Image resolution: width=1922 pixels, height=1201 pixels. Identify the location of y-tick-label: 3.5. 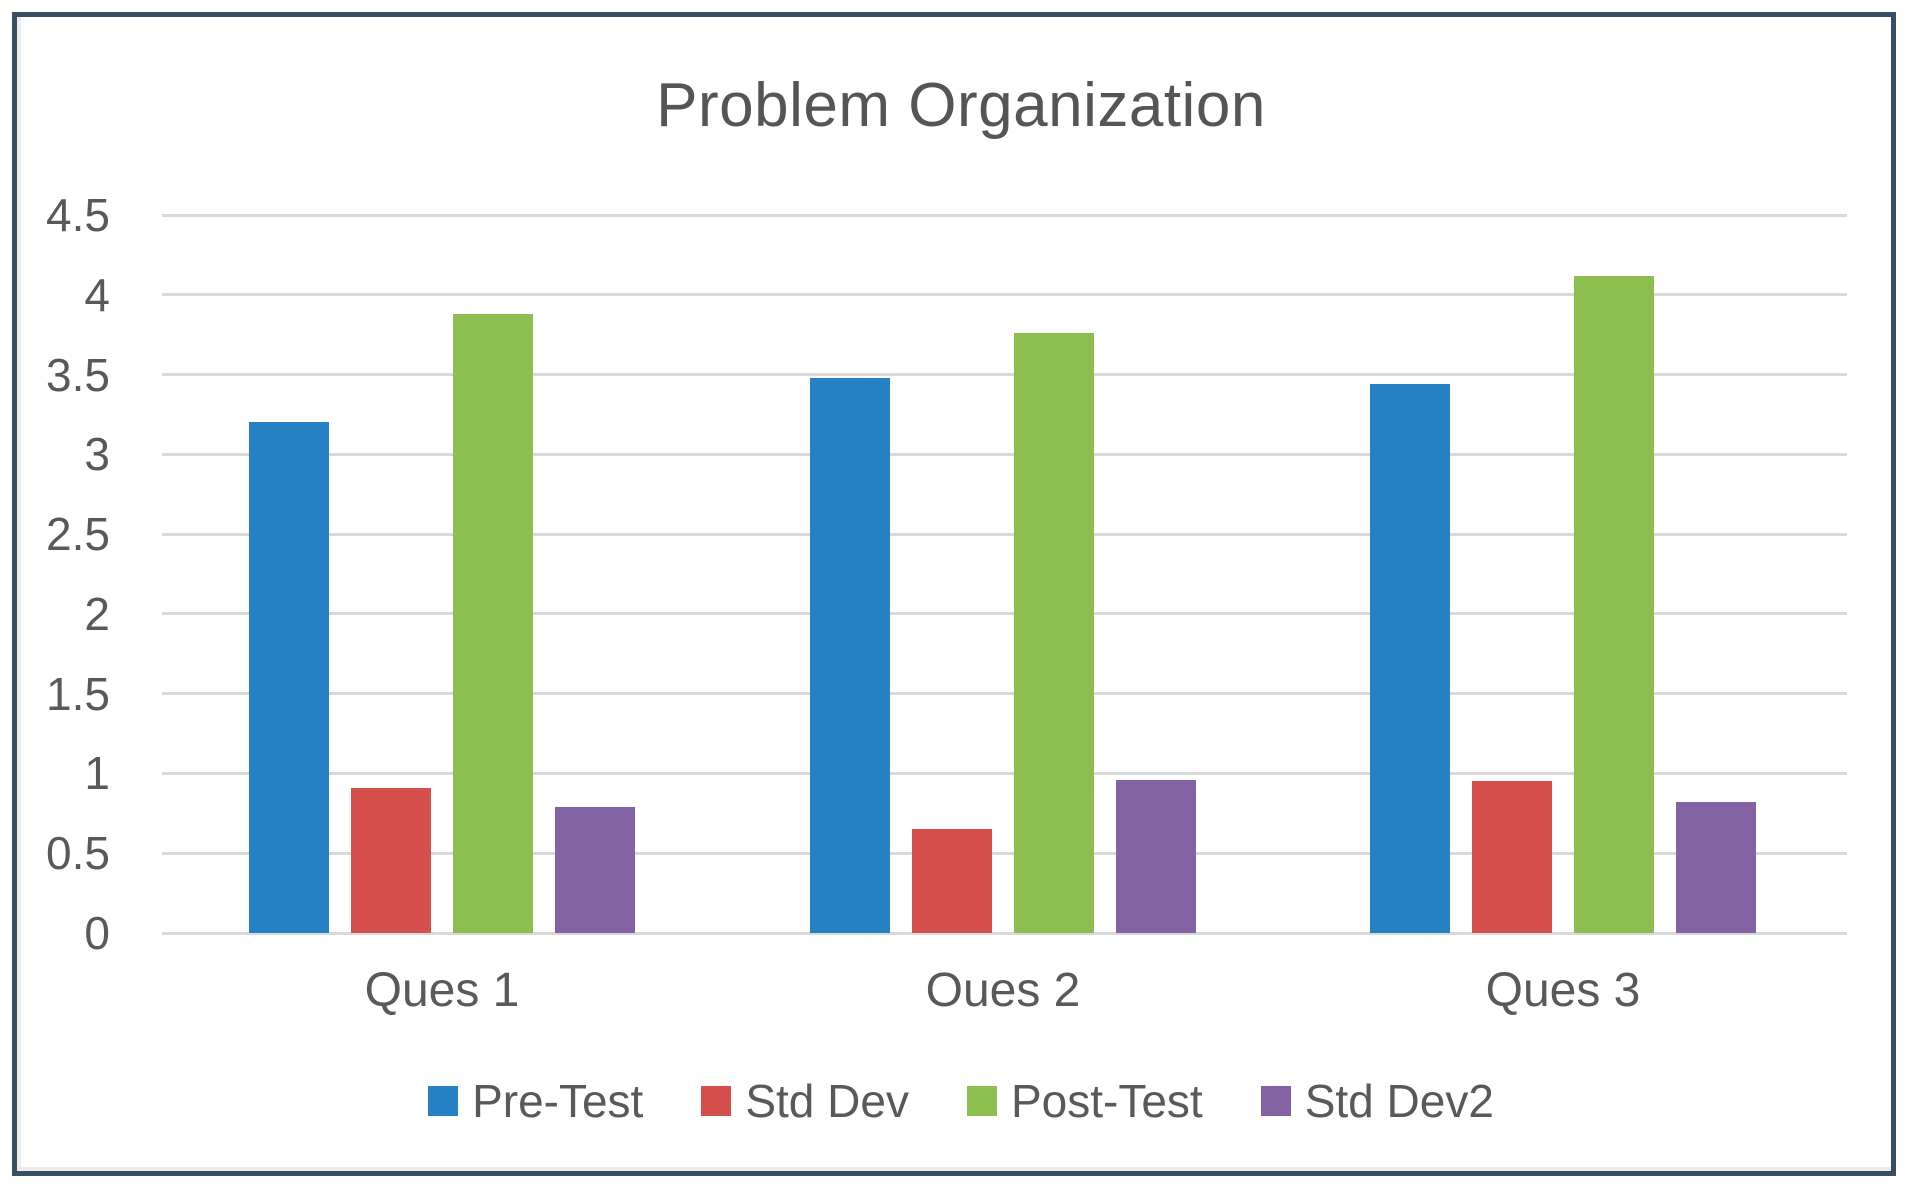
(78, 374).